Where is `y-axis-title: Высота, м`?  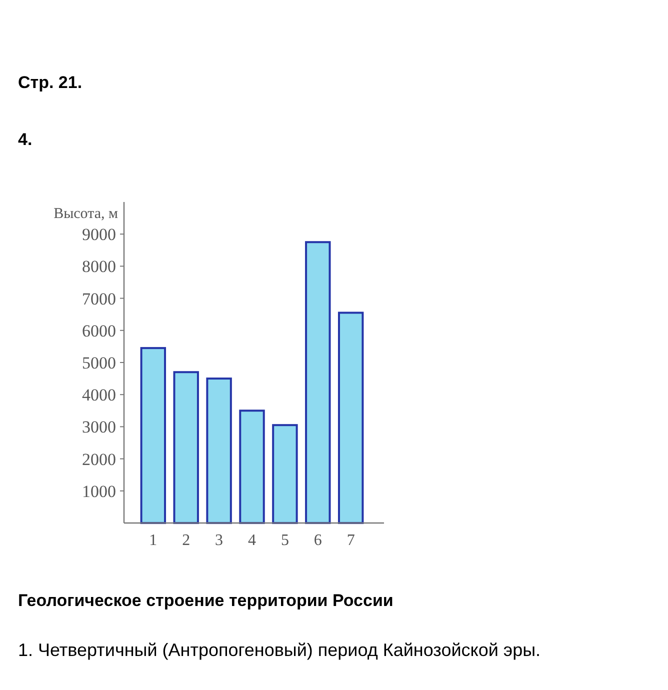
y-axis-title: Высота, м is located at coordinates (86, 214).